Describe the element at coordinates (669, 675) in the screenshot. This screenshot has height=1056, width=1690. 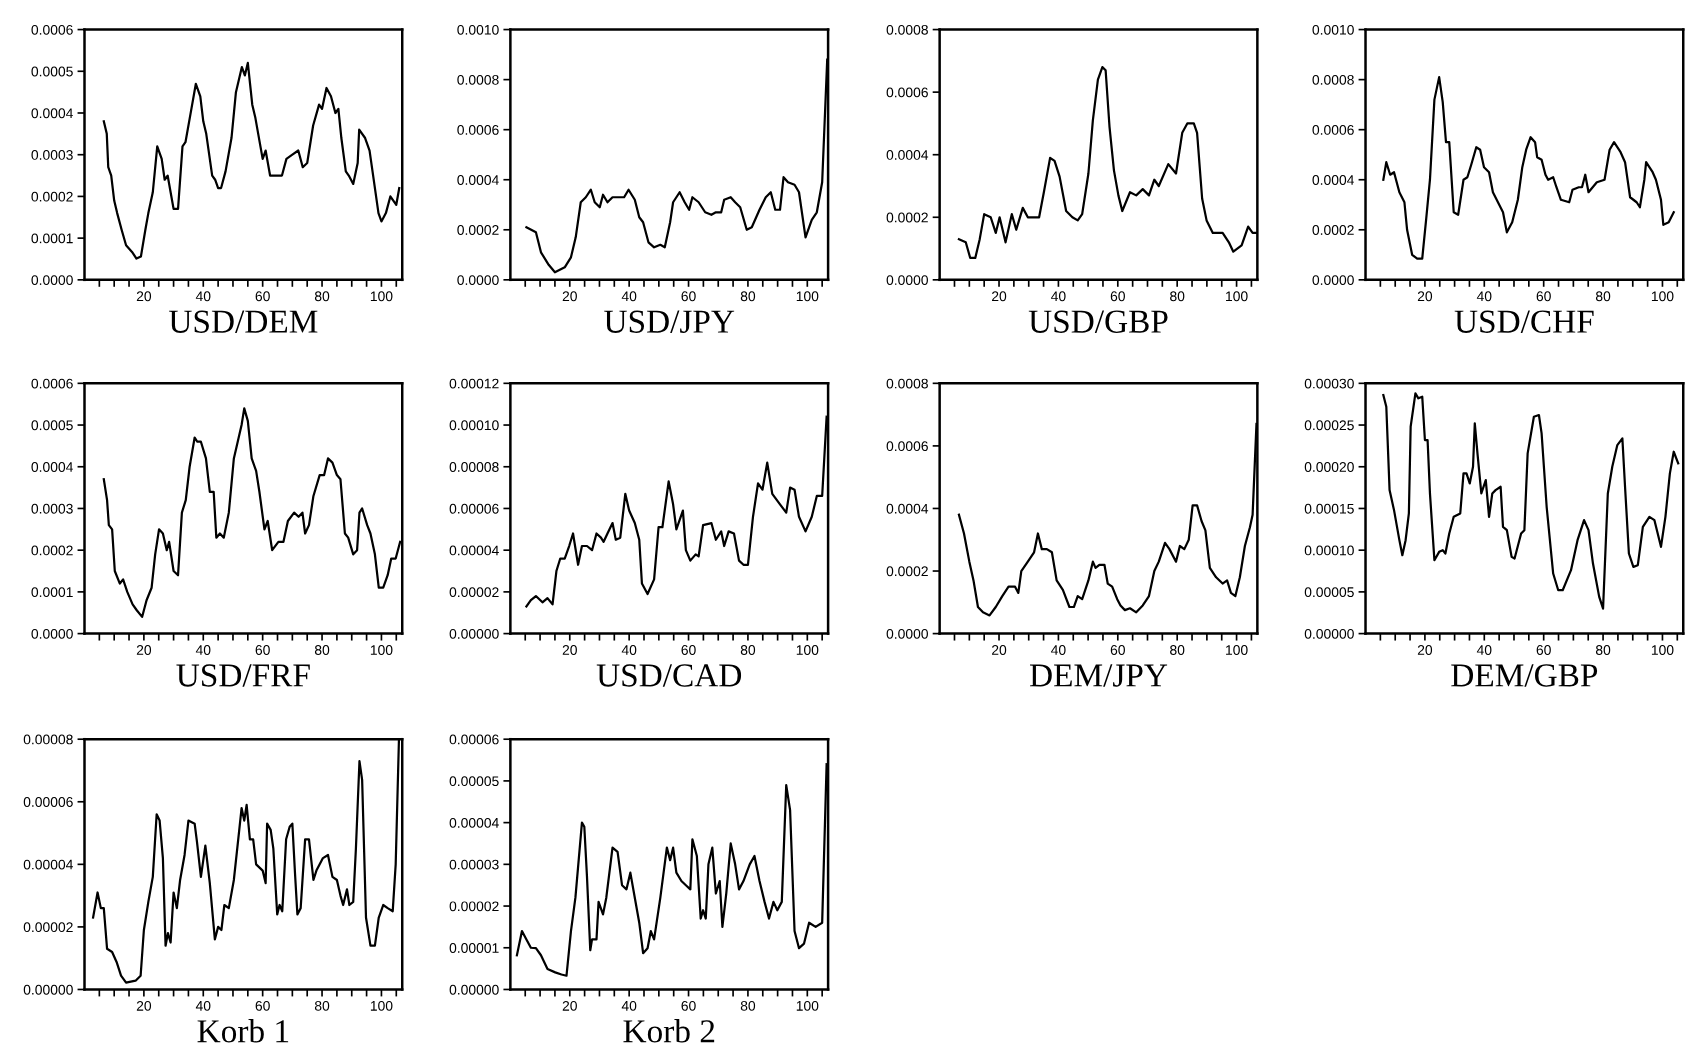
I see `x-axis-title: USD/CAD` at that location.